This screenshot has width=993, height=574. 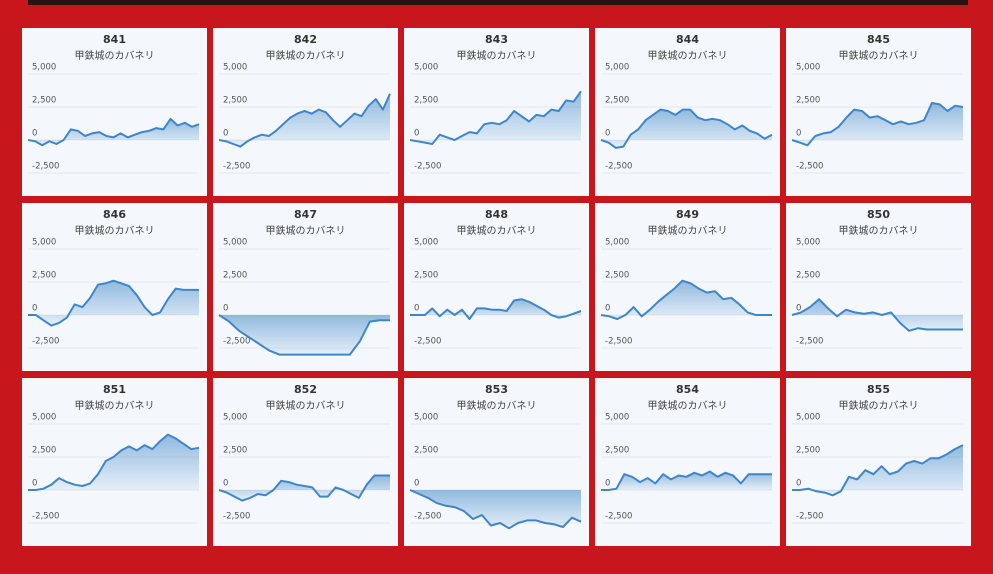 I want to click on chart-title: 852, so click(x=305, y=389).